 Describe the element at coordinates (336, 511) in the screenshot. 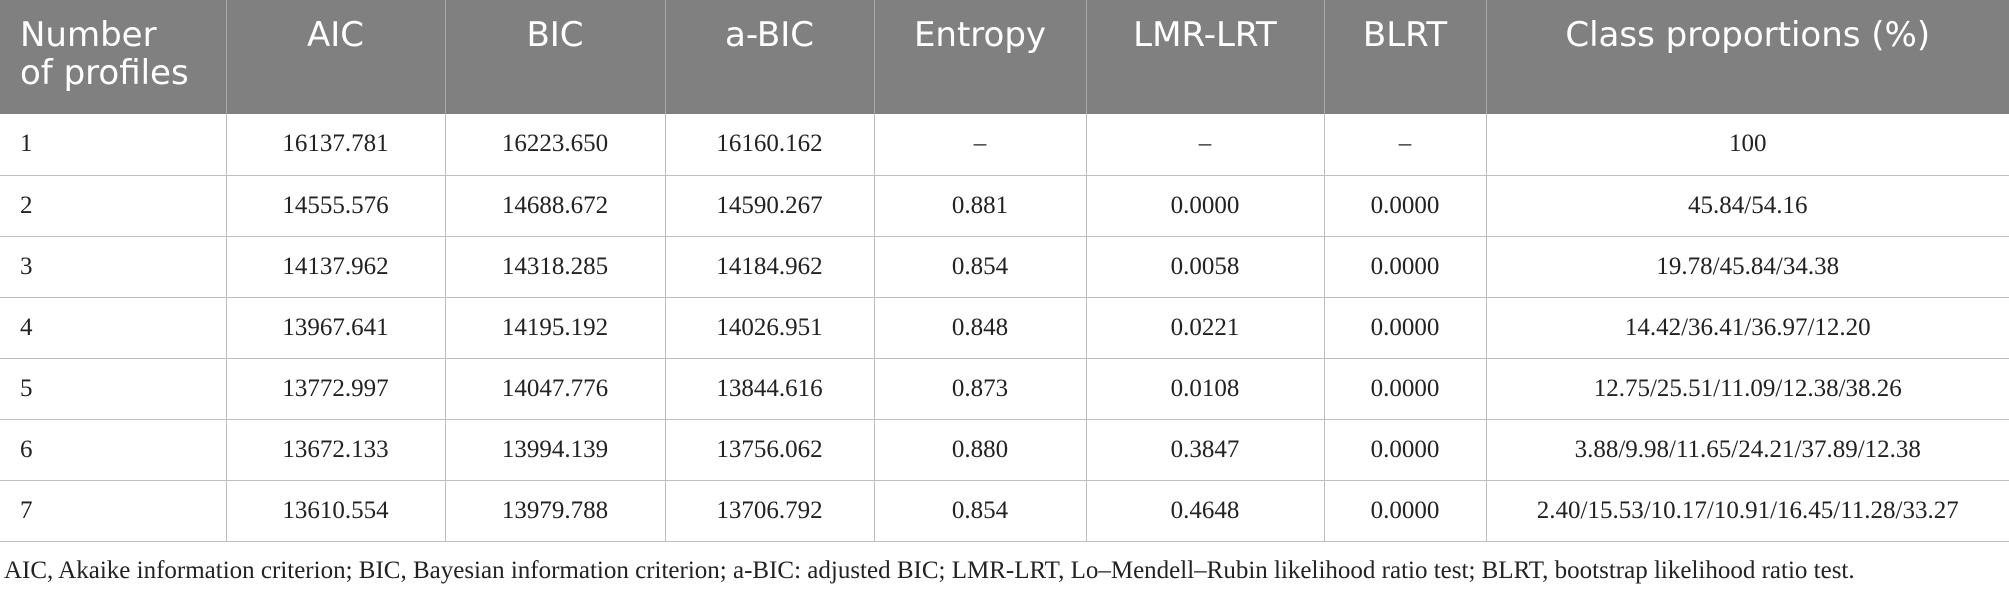

I see `cell-aic: 13610.554` at that location.